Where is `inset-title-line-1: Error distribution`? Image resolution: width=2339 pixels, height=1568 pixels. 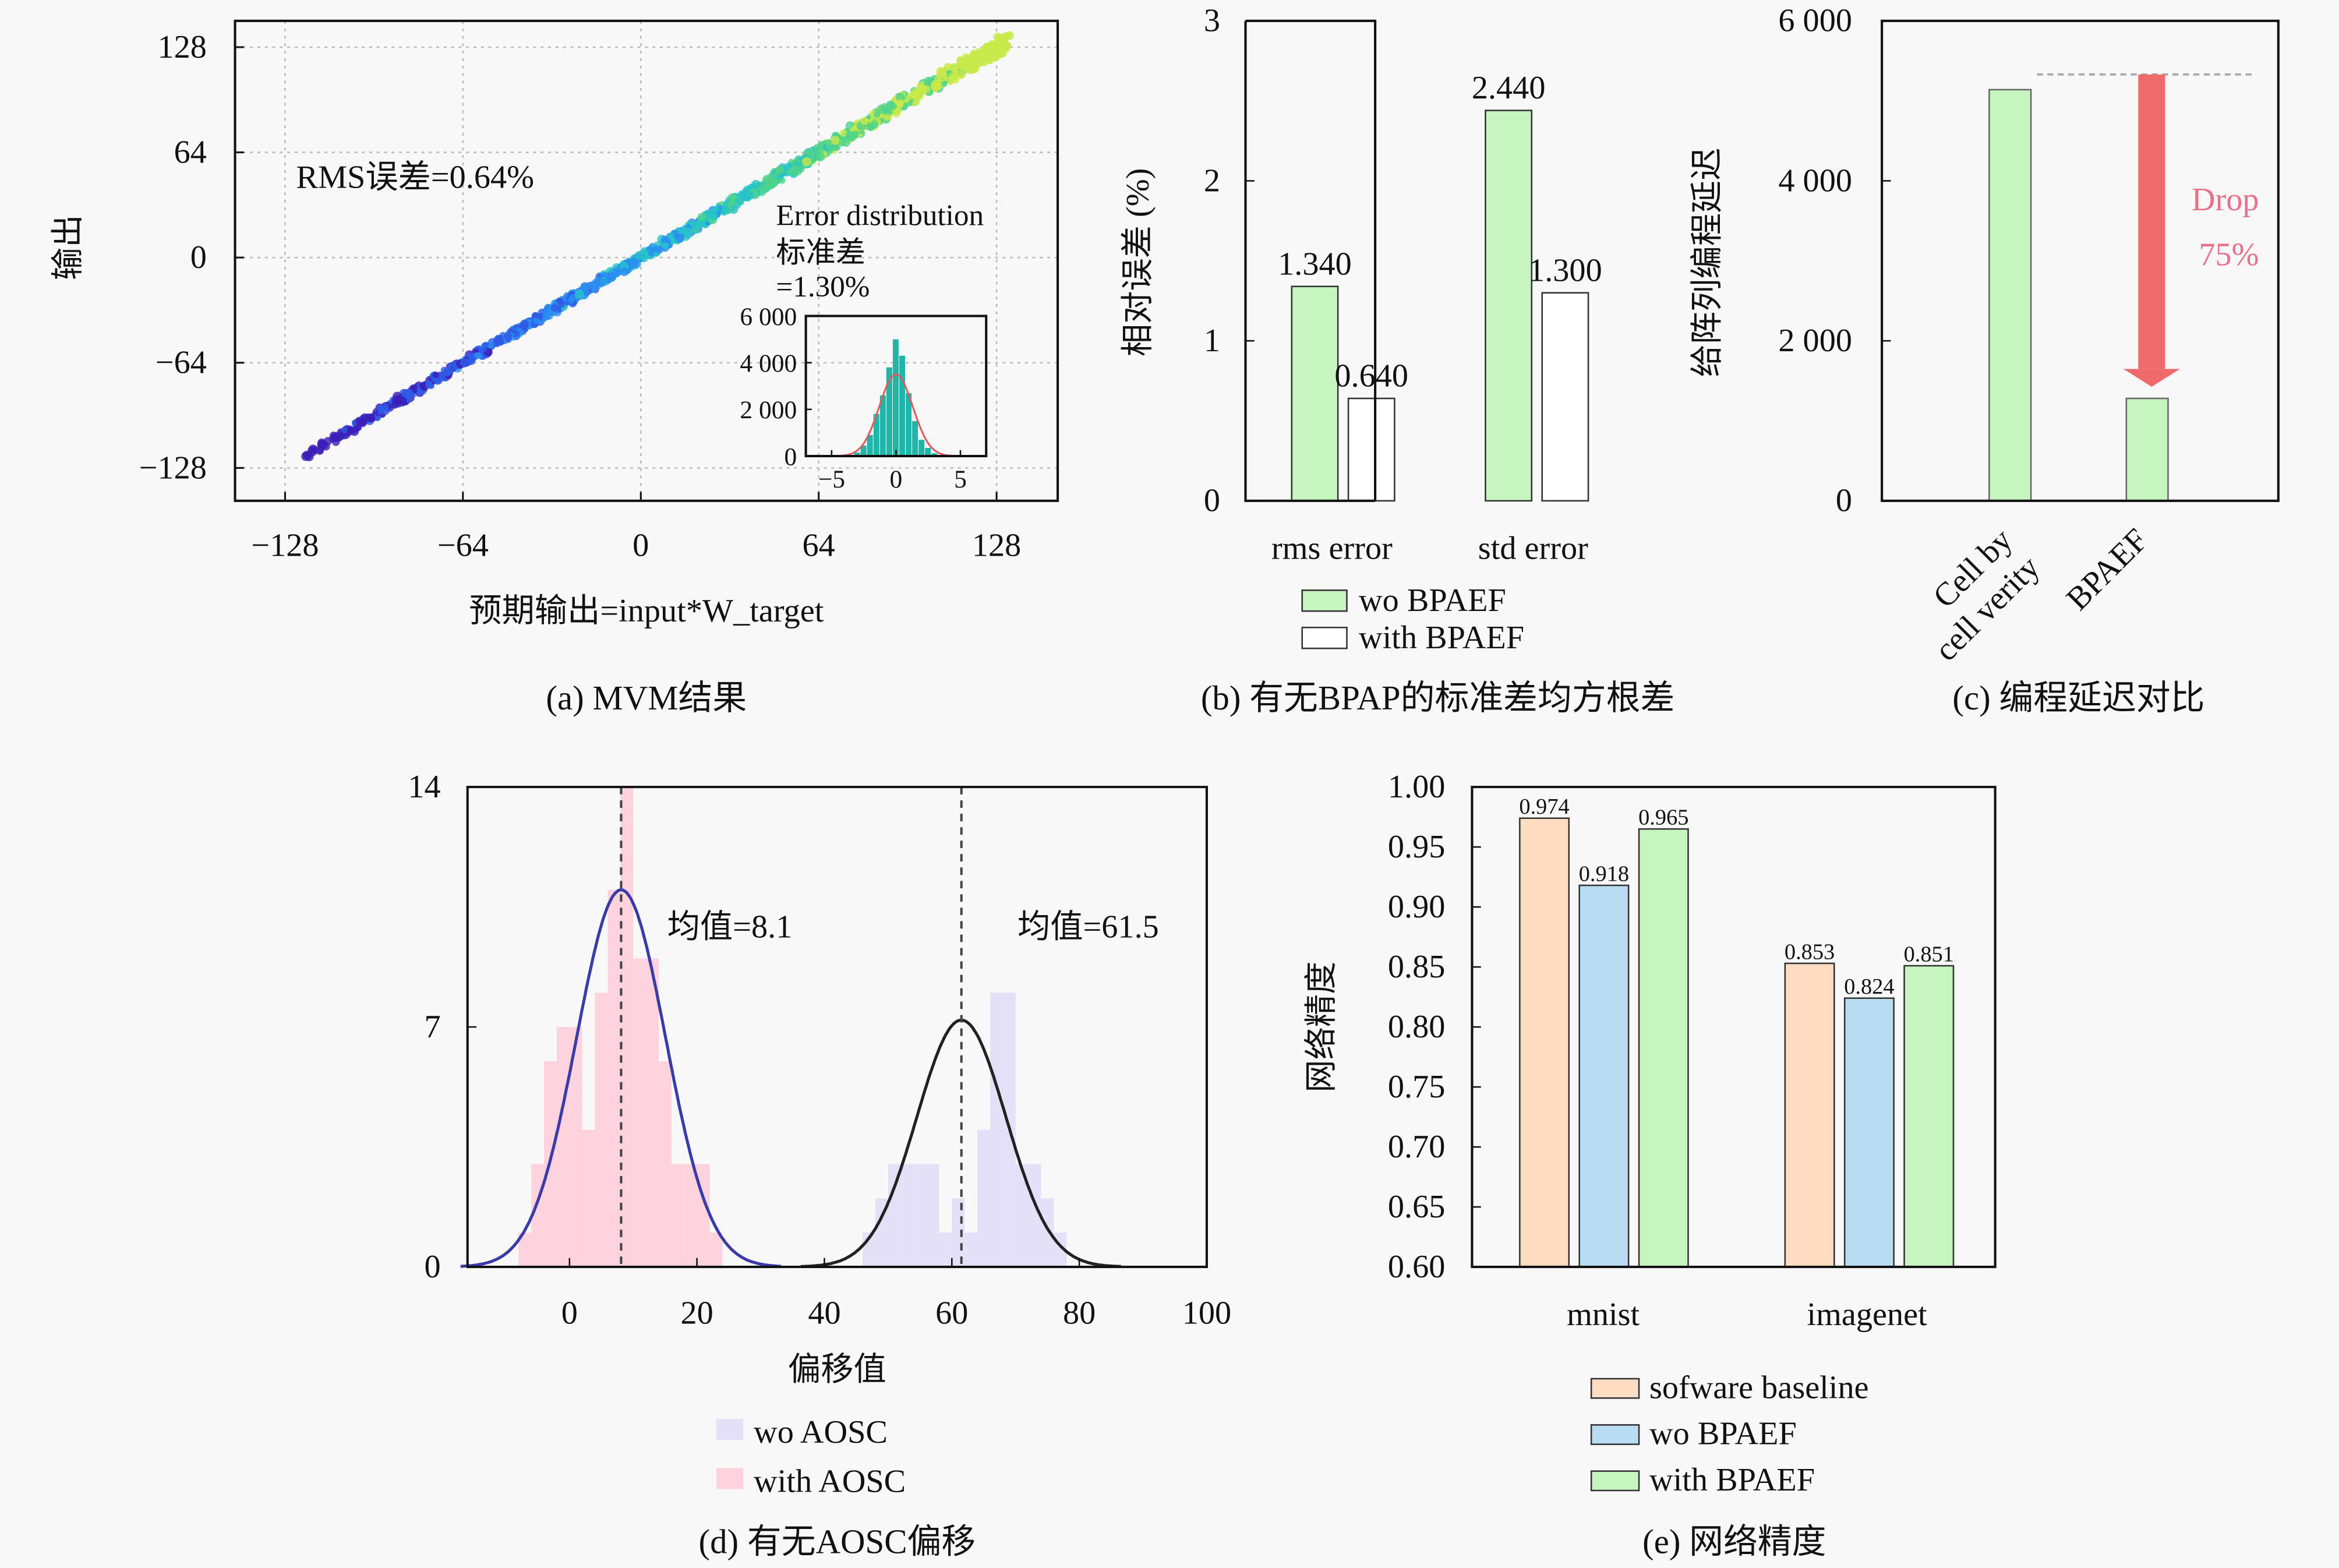 inset-title-line-1: Error distribution is located at coordinates (880, 215).